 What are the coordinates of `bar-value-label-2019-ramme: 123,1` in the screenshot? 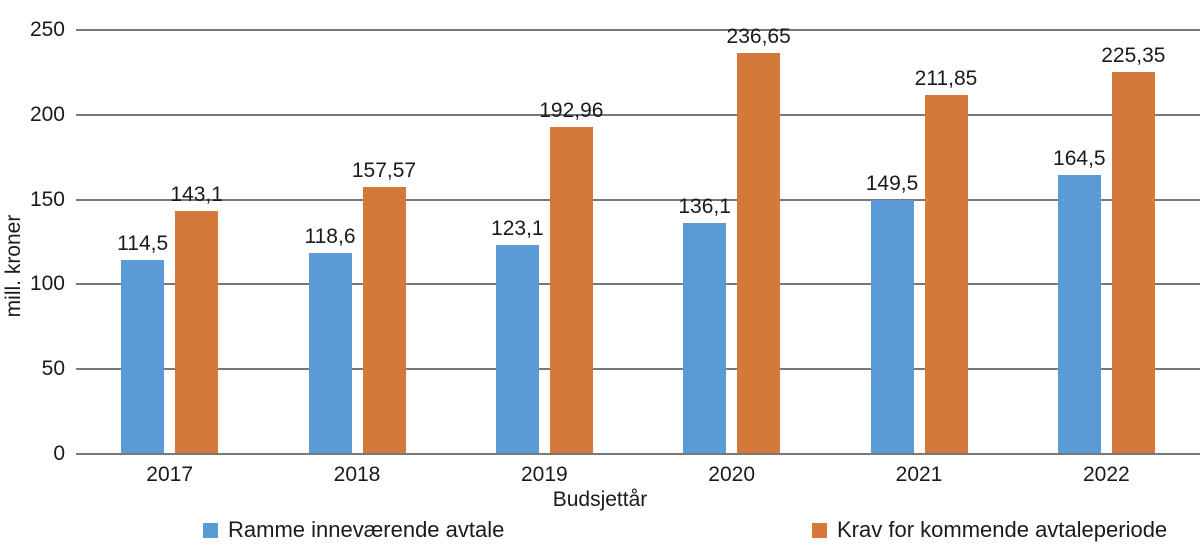 It's located at (517, 229).